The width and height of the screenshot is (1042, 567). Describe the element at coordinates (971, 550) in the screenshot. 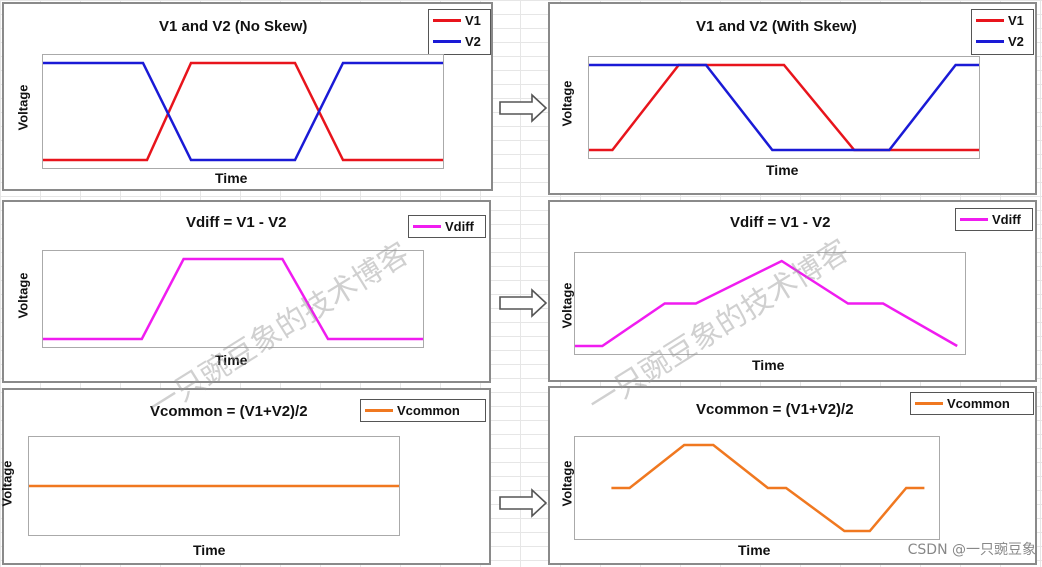

I see `credit-text: CSDN @一只豌豆象` at that location.